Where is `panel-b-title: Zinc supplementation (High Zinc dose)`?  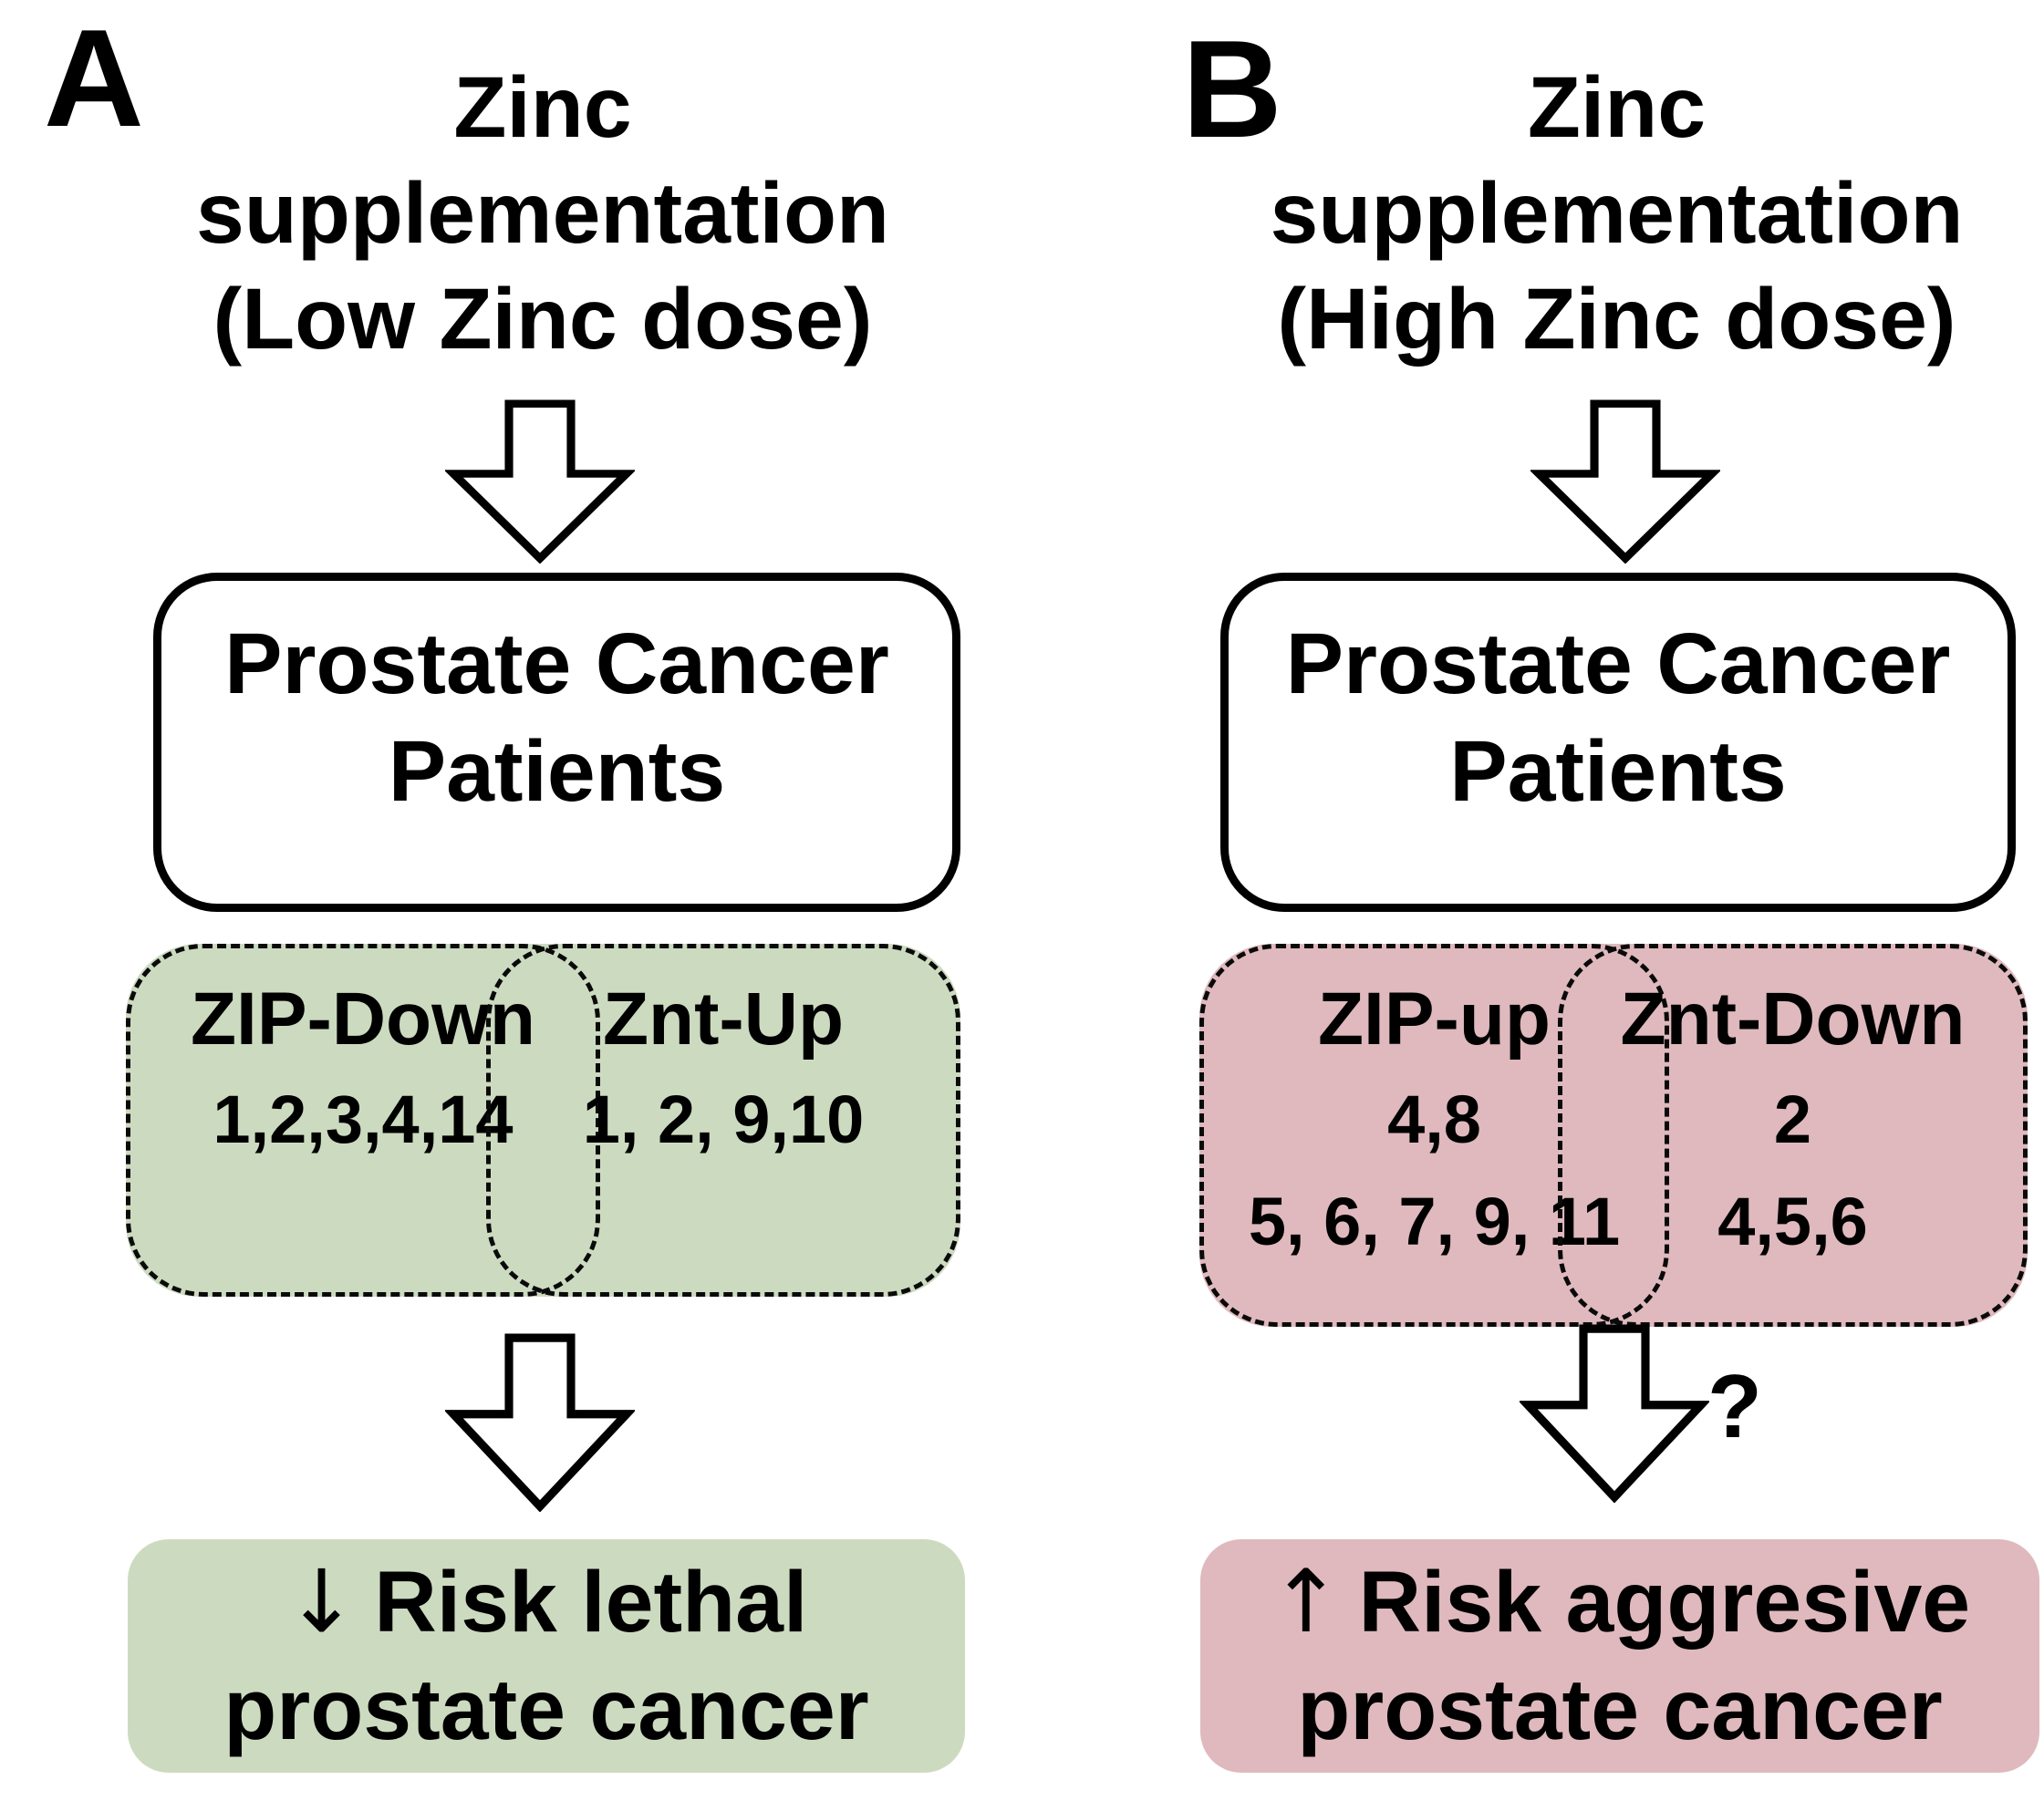 panel-b-title: Zinc supplementation (High Zinc dose) is located at coordinates (1605, 213).